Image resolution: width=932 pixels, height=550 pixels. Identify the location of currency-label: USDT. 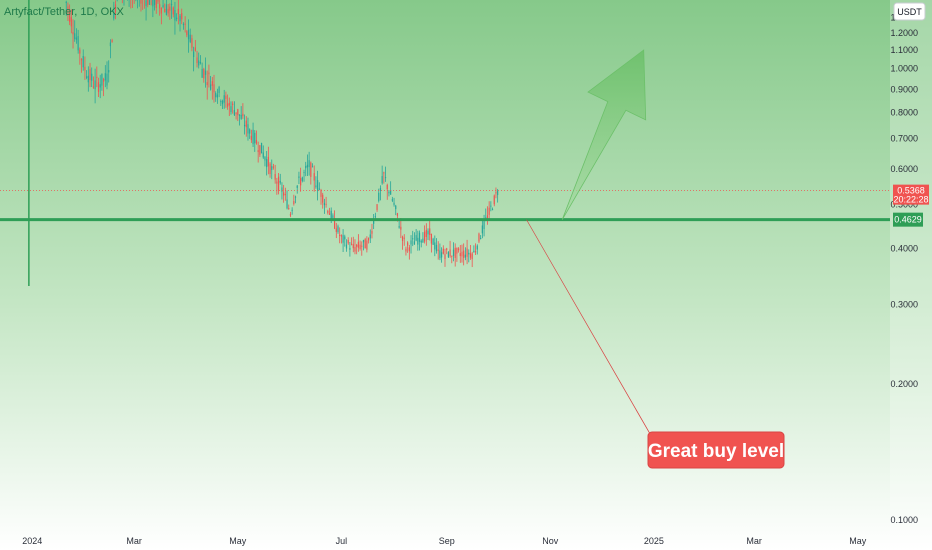
(909, 12).